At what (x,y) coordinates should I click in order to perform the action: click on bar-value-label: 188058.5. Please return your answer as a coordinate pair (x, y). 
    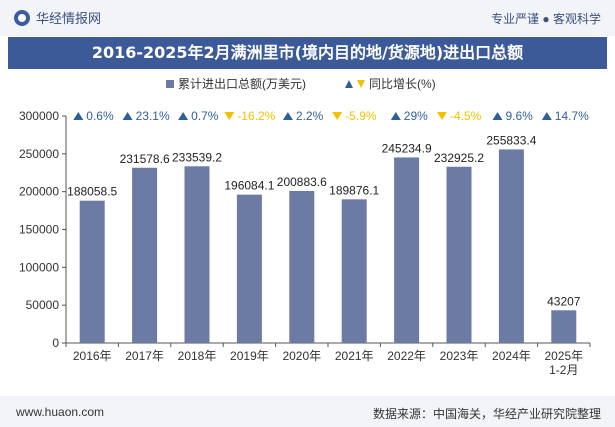
    Looking at the image, I should click on (92, 192).